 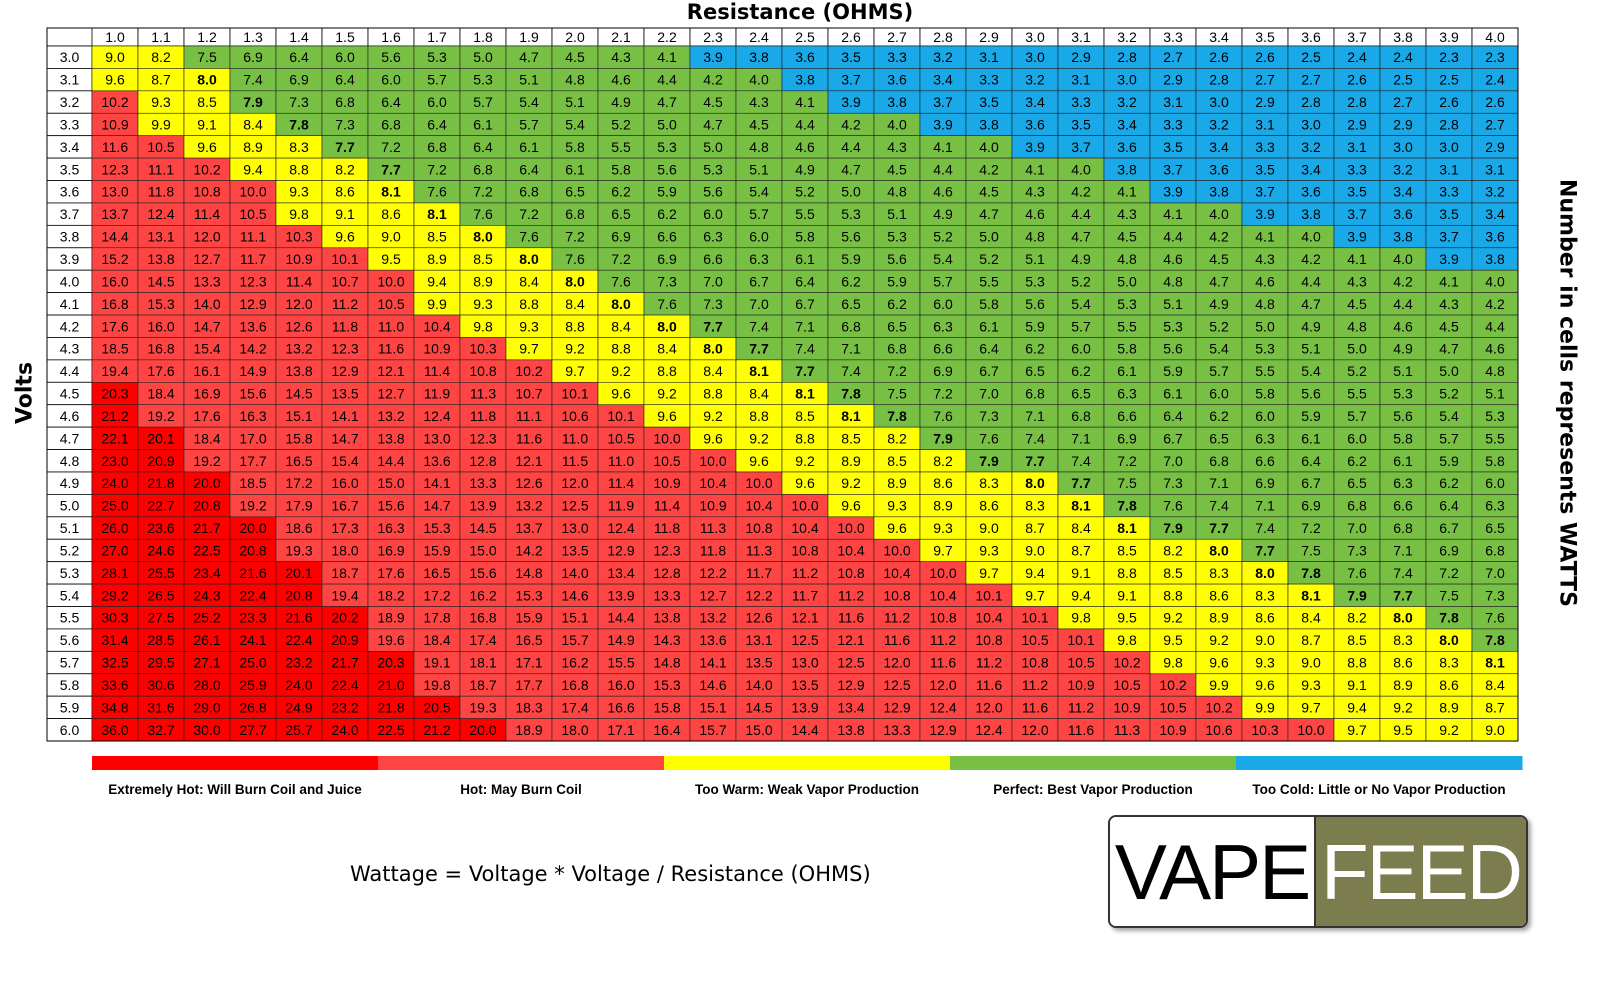 What do you see at coordinates (70, 304) in the screenshot?
I see `row-header-label: 4.1` at bounding box center [70, 304].